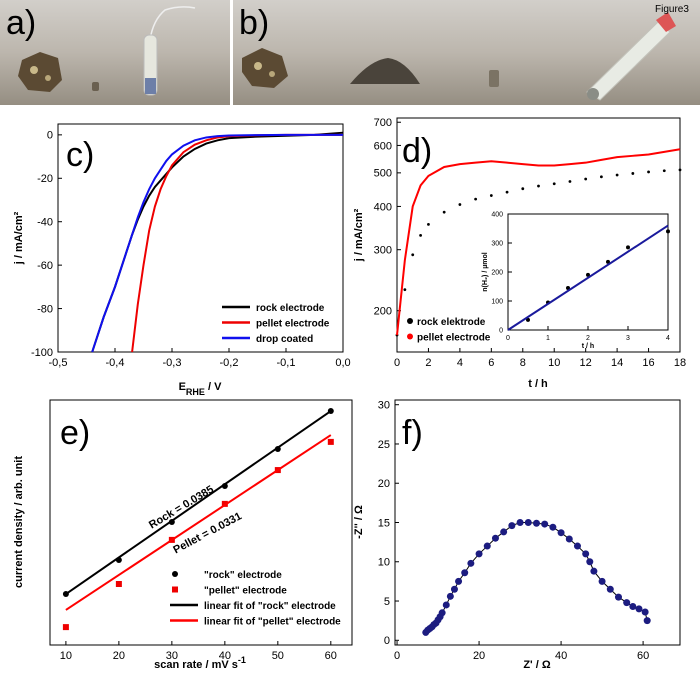 The image size is (700, 673). What do you see at coordinates (115, 52) in the screenshot?
I see `photo-a: a)` at bounding box center [115, 52].